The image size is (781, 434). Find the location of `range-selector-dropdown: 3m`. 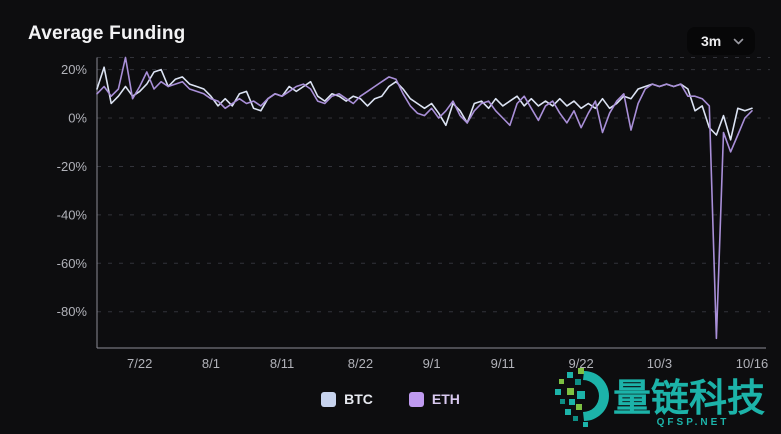

range-selector-dropdown: 3m is located at coordinates (721, 41).